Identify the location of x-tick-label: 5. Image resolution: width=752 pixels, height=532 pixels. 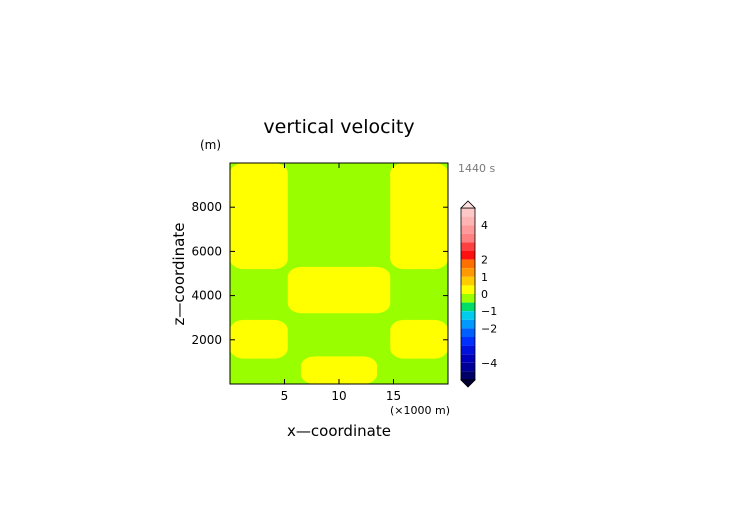
(285, 396).